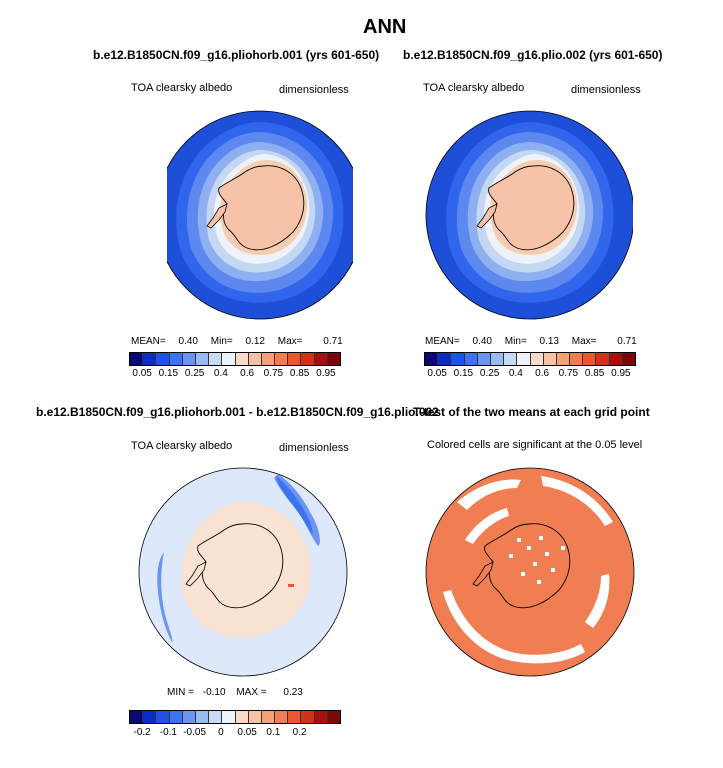  What do you see at coordinates (188, 341) in the screenshot?
I see `panel1-mean-value: 0.40` at bounding box center [188, 341].